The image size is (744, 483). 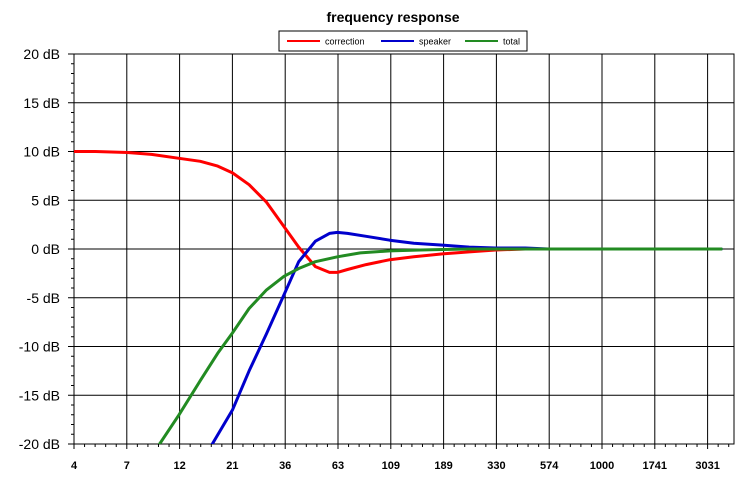 I want to click on y-tick-label: 0 dB, so click(x=45, y=249).